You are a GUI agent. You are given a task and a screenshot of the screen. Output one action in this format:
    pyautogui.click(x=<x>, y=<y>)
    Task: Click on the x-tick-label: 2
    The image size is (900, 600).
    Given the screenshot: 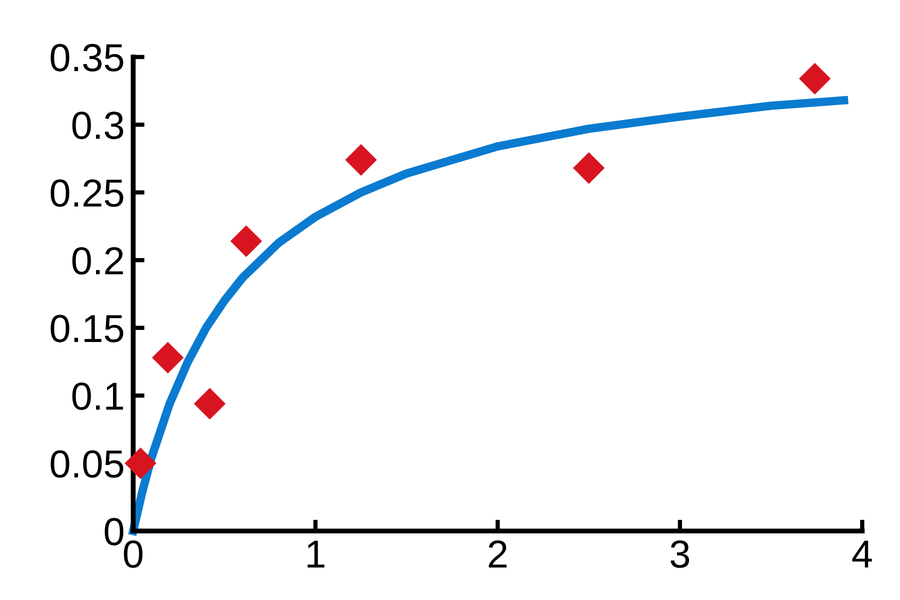 What is the action you would take?
    pyautogui.click(x=497, y=554)
    